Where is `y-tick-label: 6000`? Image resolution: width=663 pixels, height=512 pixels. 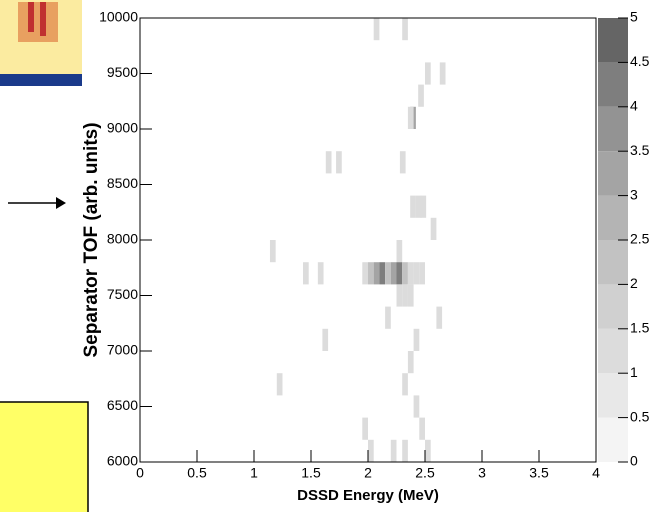
y-tick-label: 6000 is located at coordinates (122, 461).